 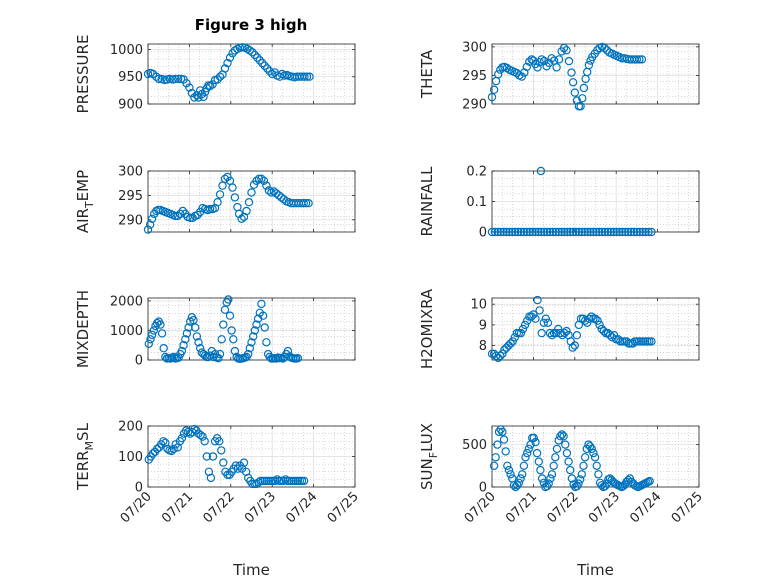 What do you see at coordinates (130, 172) in the screenshot?
I see `y-tick-label: 300` at bounding box center [130, 172].